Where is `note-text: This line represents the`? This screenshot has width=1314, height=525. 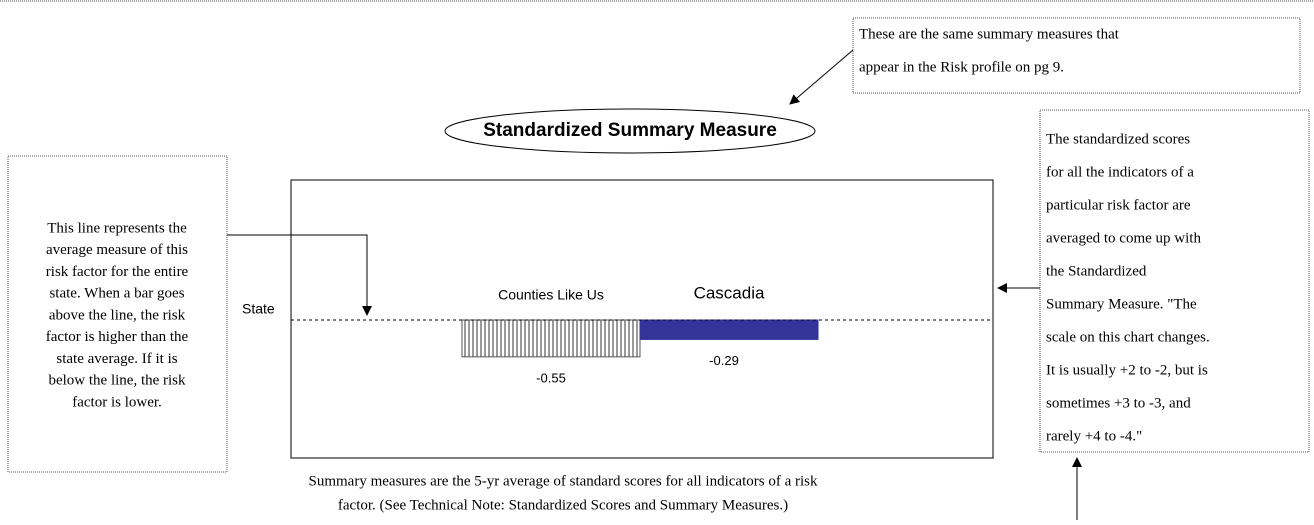 note-text: This line represents the is located at coordinates (117, 228).